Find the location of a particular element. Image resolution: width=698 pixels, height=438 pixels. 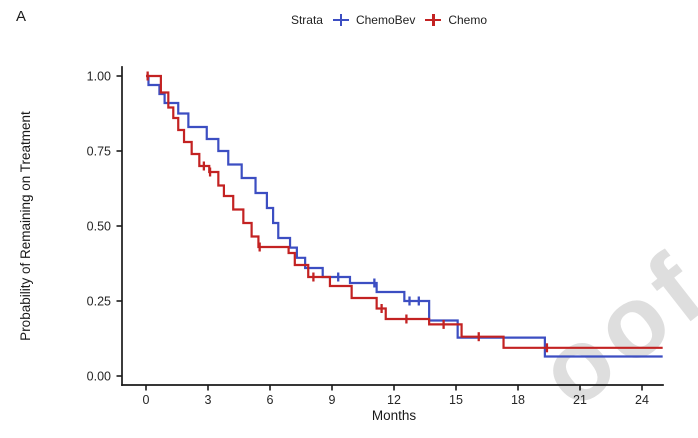

chart-legend: Strata ChemoBev Chemo is located at coordinates (349, 20).